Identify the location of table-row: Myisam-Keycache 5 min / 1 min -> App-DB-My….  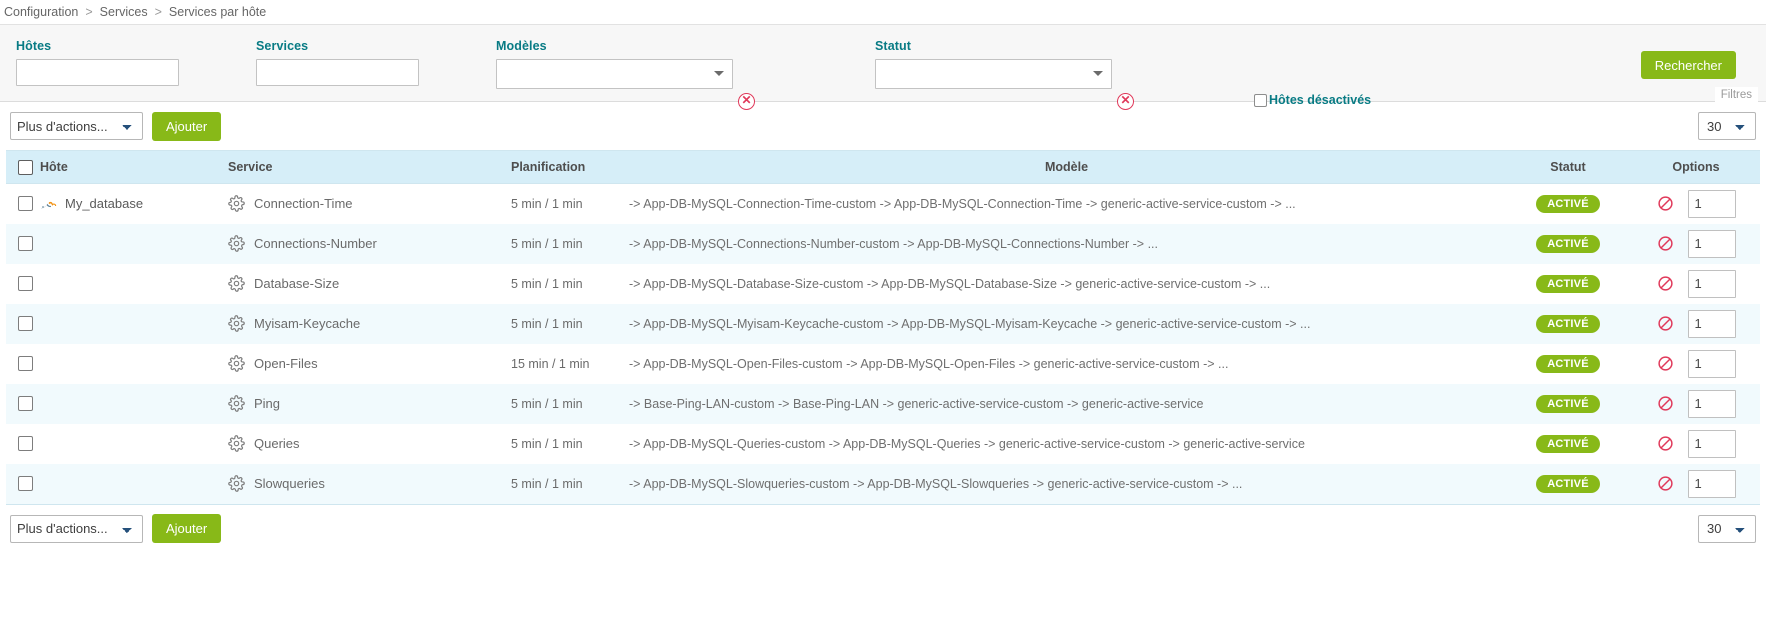
(883, 323).